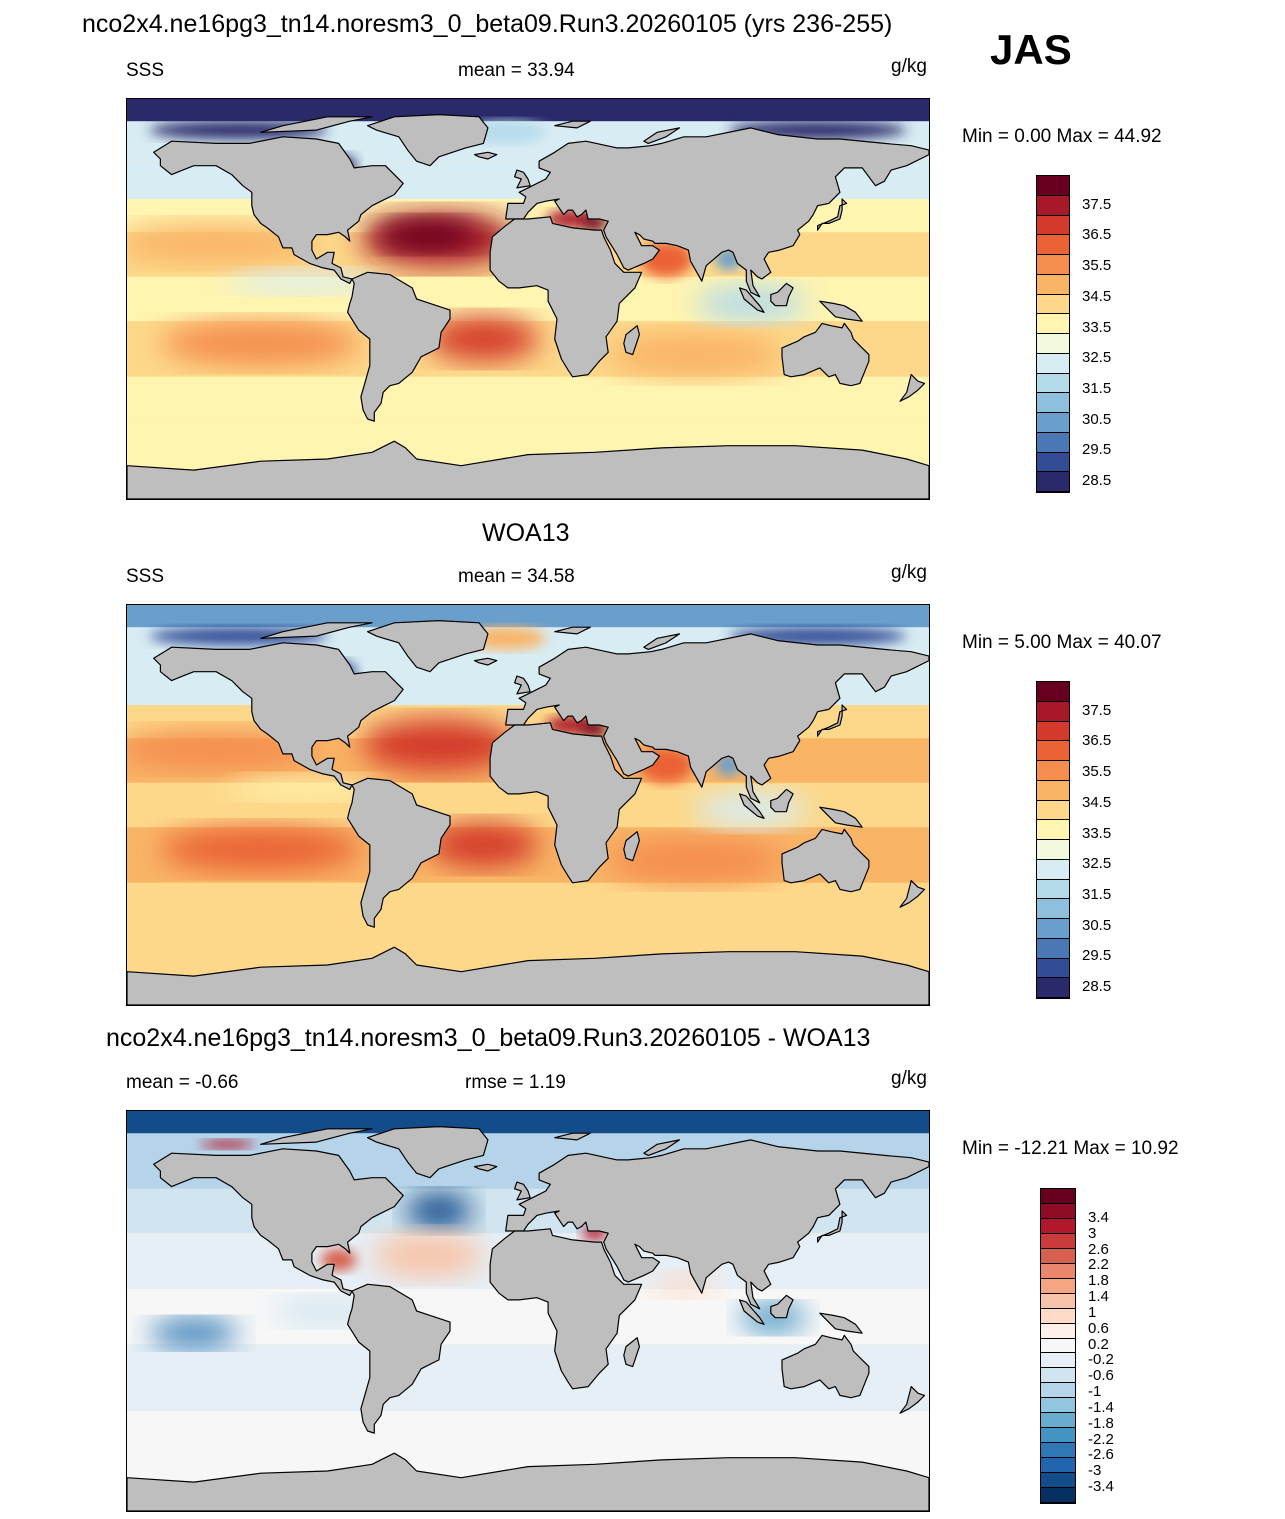 This screenshot has height=1519, width=1285. What do you see at coordinates (1098, 1249) in the screenshot?
I see `colorbar-label: 2.6` at bounding box center [1098, 1249].